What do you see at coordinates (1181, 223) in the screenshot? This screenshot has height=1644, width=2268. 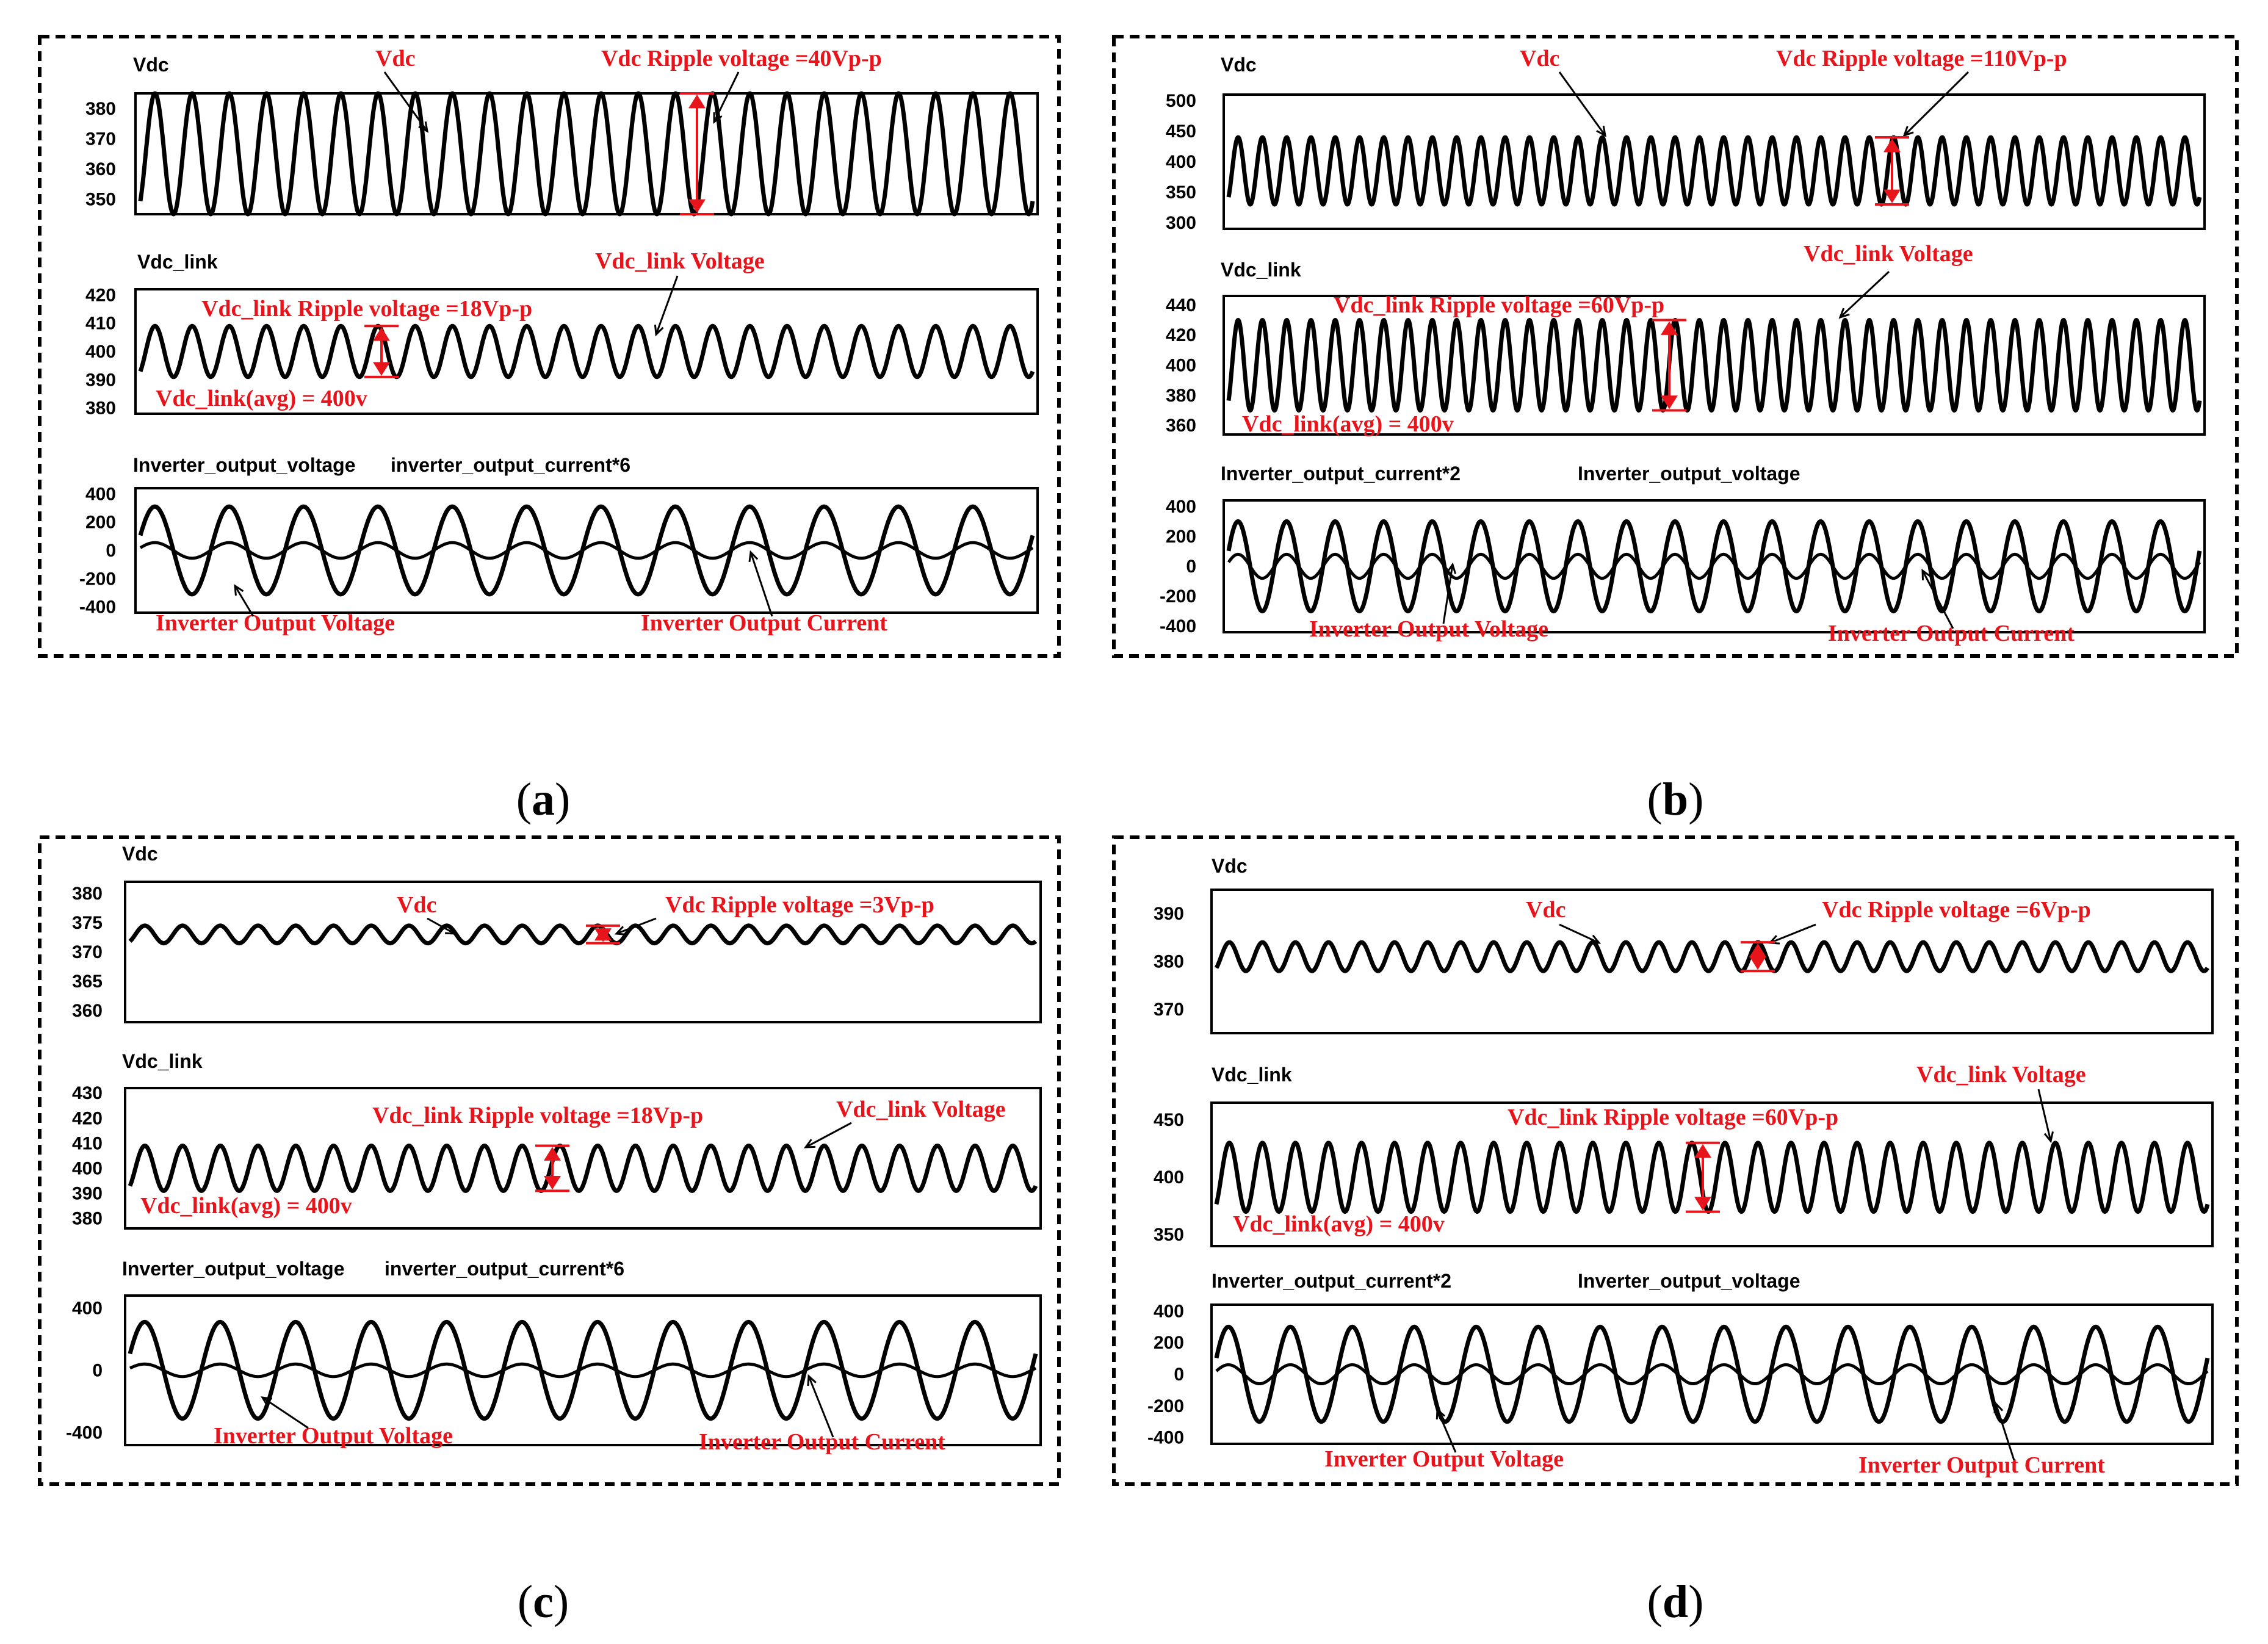 I see `panel-b-1-tick: 300` at bounding box center [1181, 223].